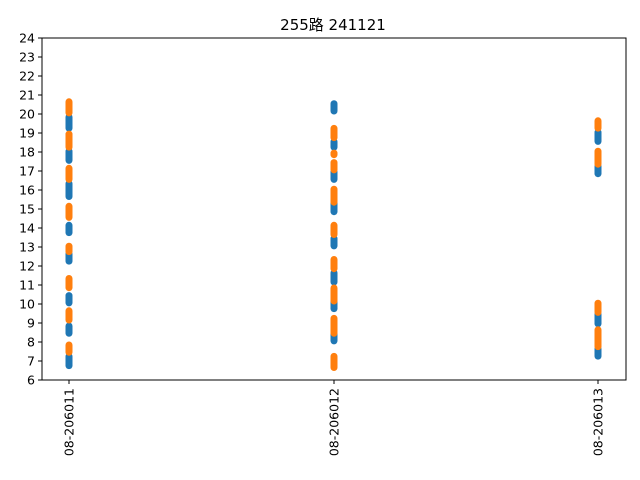 The width and height of the screenshot is (640, 480). Describe the element at coordinates (598, 422) in the screenshot. I see `x-tick-label: 08-206013` at that location.